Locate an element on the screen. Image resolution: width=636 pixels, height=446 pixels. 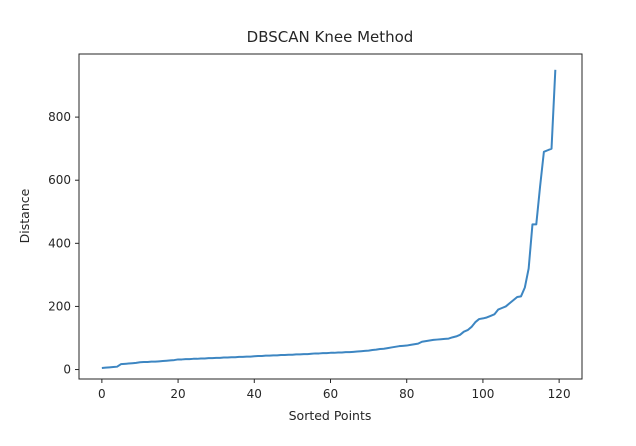
y-tick-label: 0 is located at coordinates (67, 370).